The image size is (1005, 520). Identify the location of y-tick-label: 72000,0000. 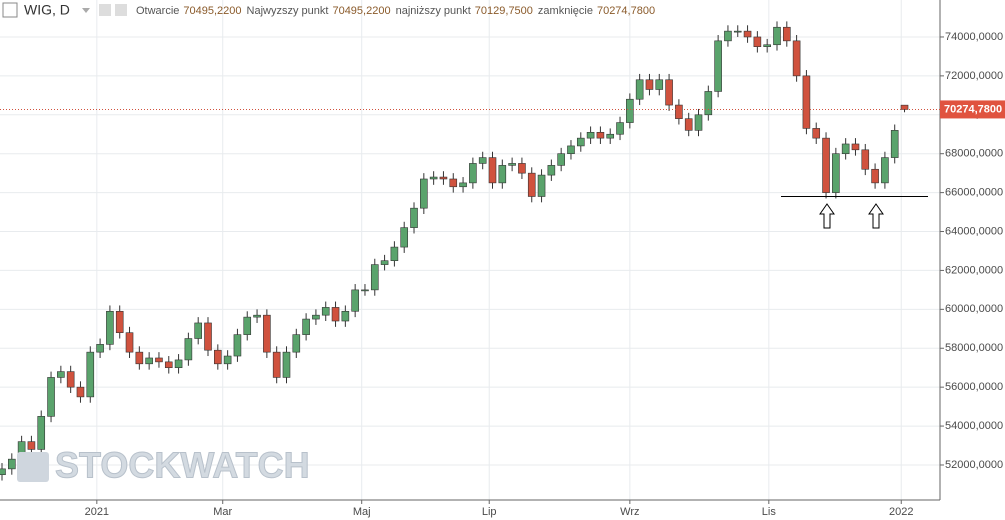
(974, 76).